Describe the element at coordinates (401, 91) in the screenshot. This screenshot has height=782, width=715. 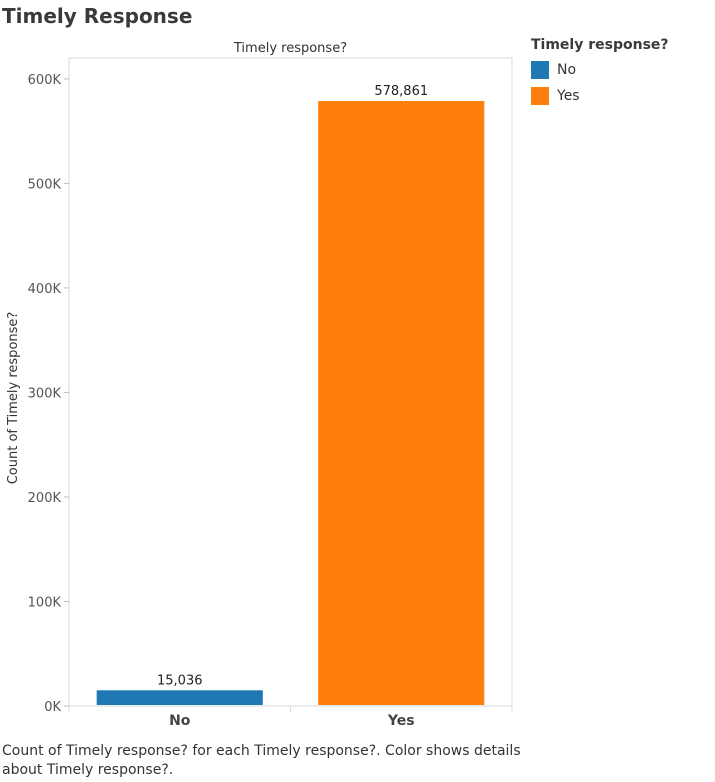
I see `bar-value-label: 578,861` at that location.